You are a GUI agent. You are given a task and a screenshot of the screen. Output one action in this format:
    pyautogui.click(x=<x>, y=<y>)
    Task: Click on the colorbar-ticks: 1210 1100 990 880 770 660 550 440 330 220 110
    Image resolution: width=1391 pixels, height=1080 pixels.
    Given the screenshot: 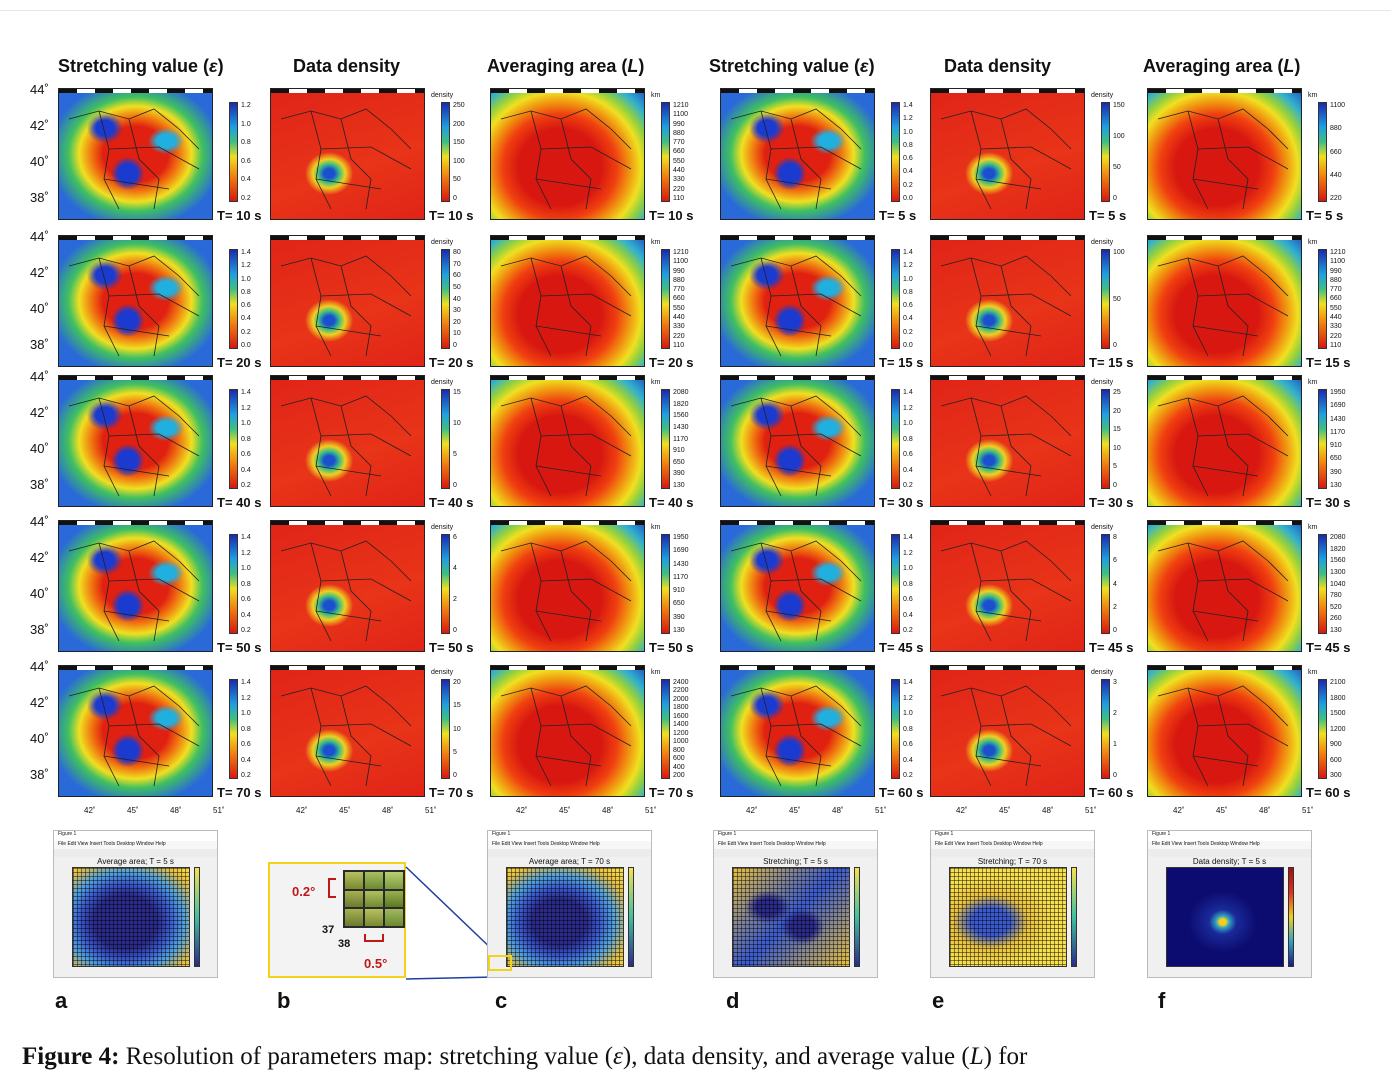 What is the action you would take?
    pyautogui.click(x=1338, y=299)
    